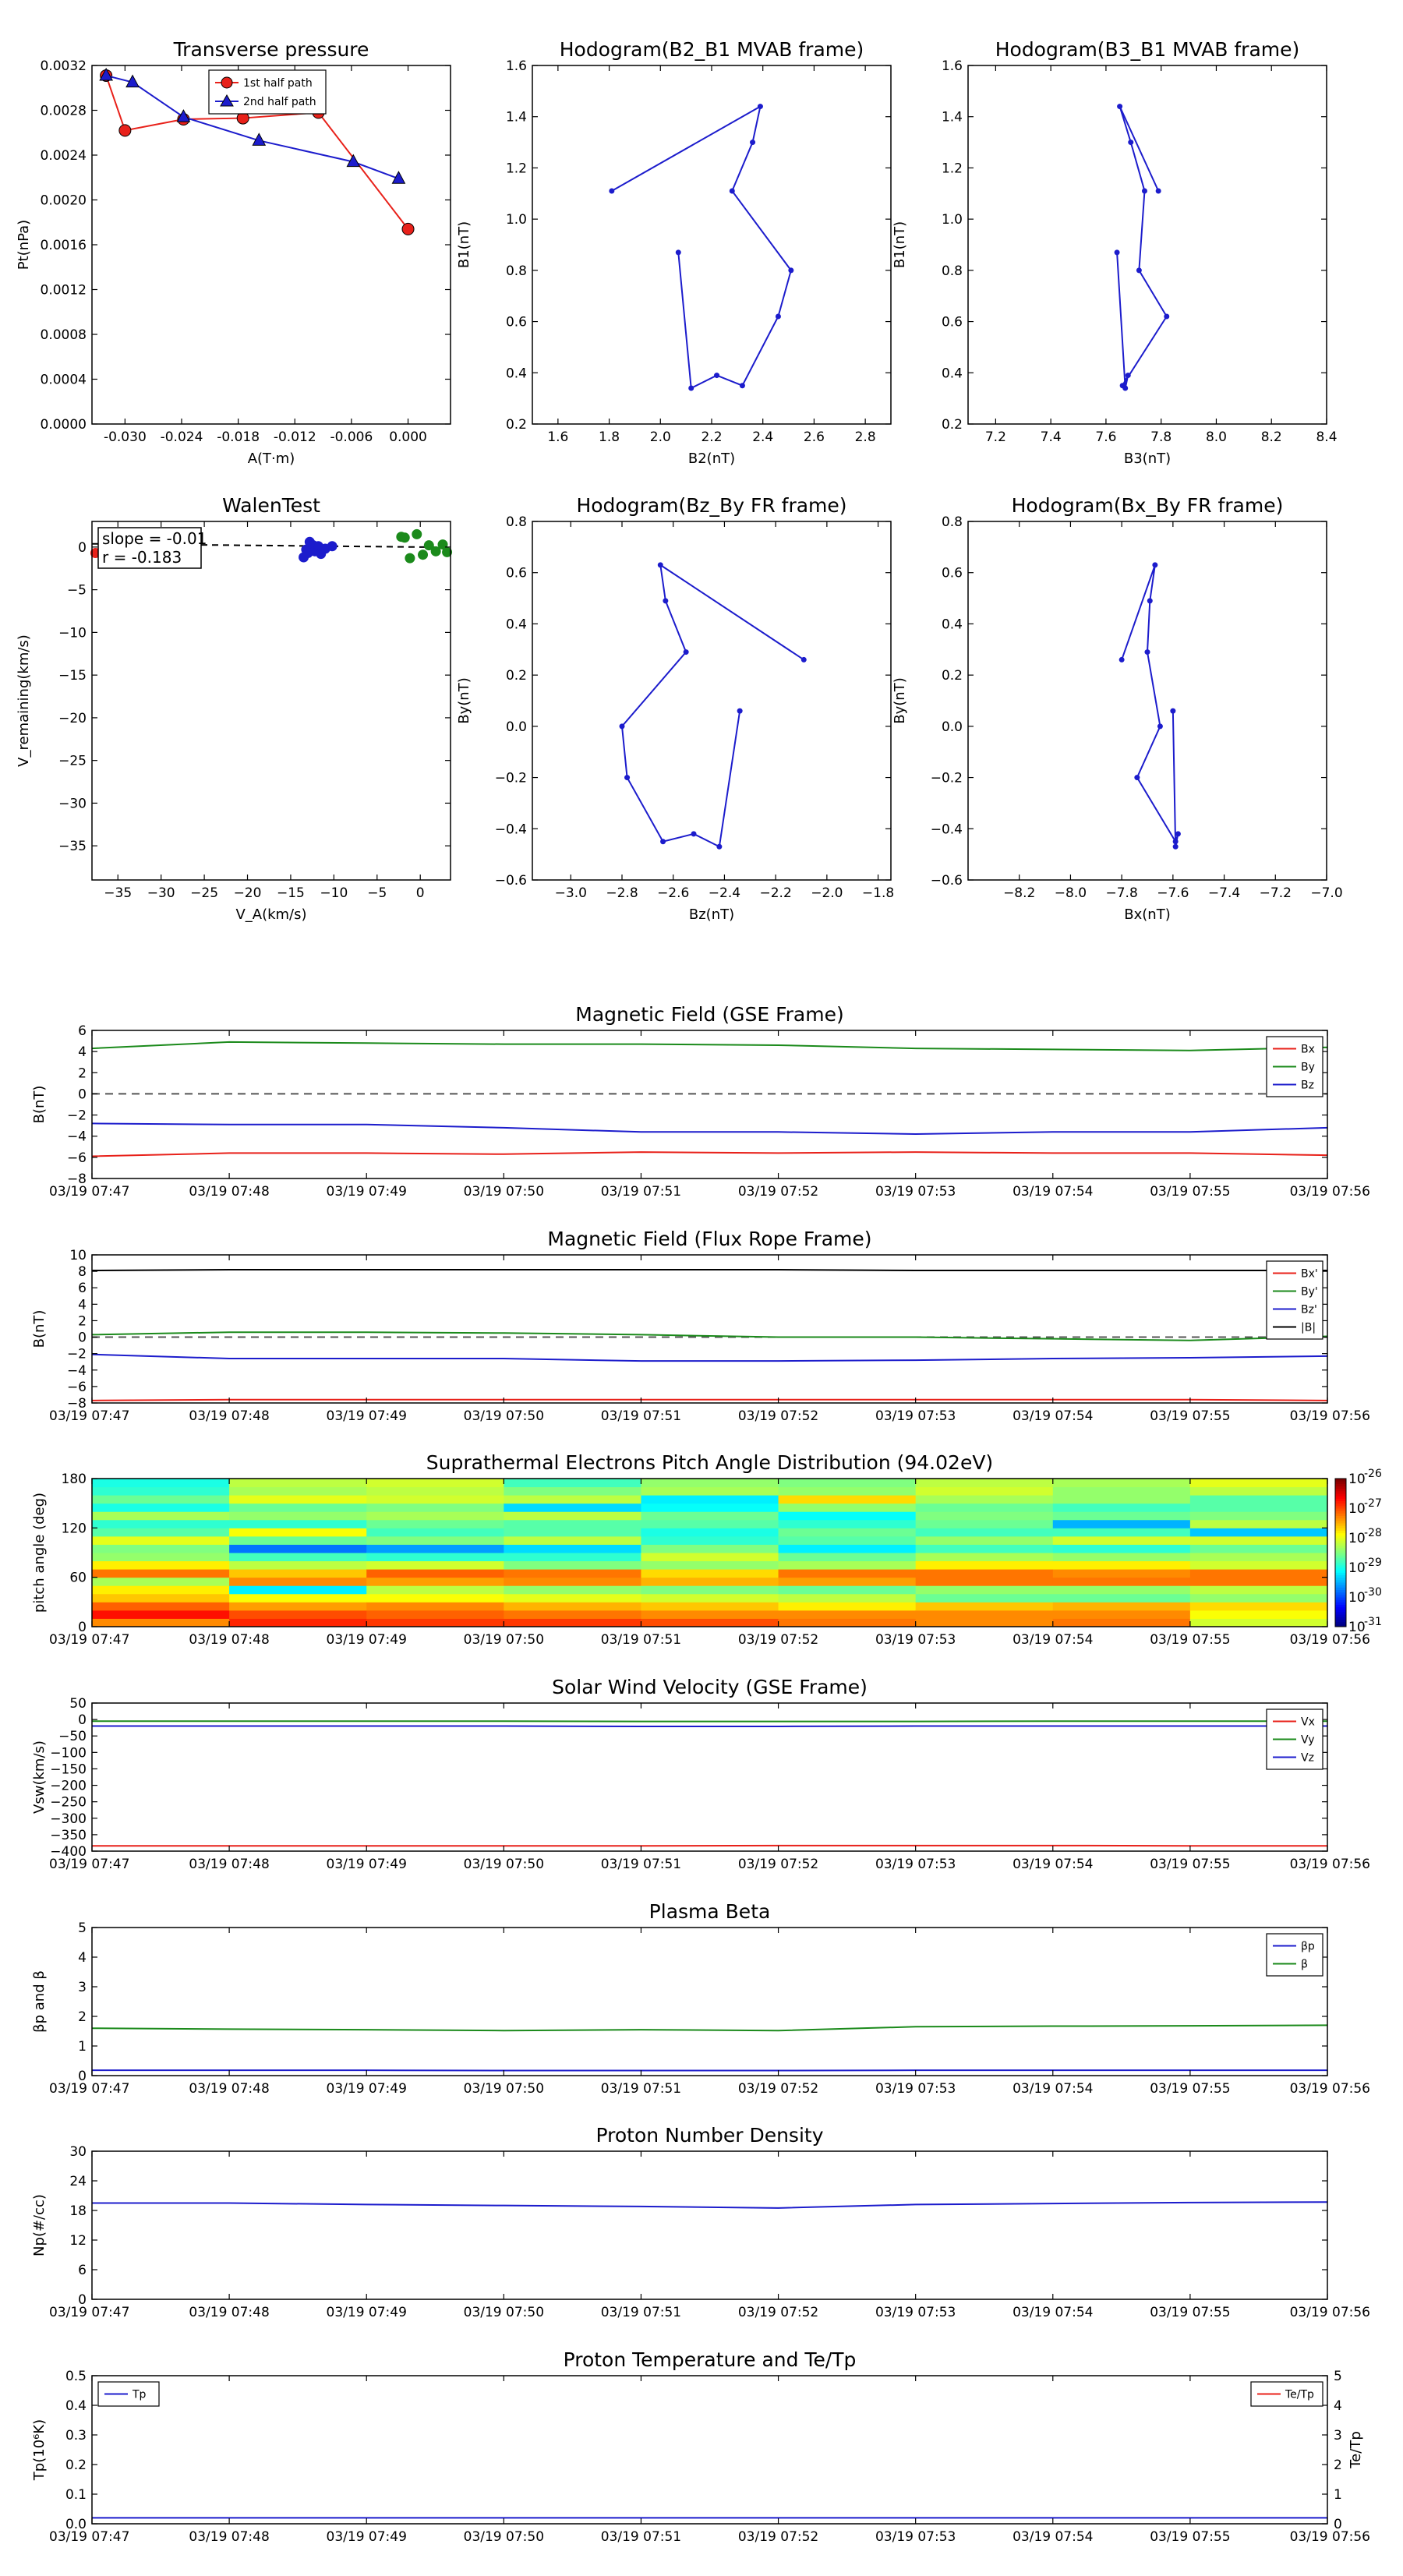  Describe the element at coordinates (68, 1753) in the screenshot. I see `y-tick-label: −100` at that location.